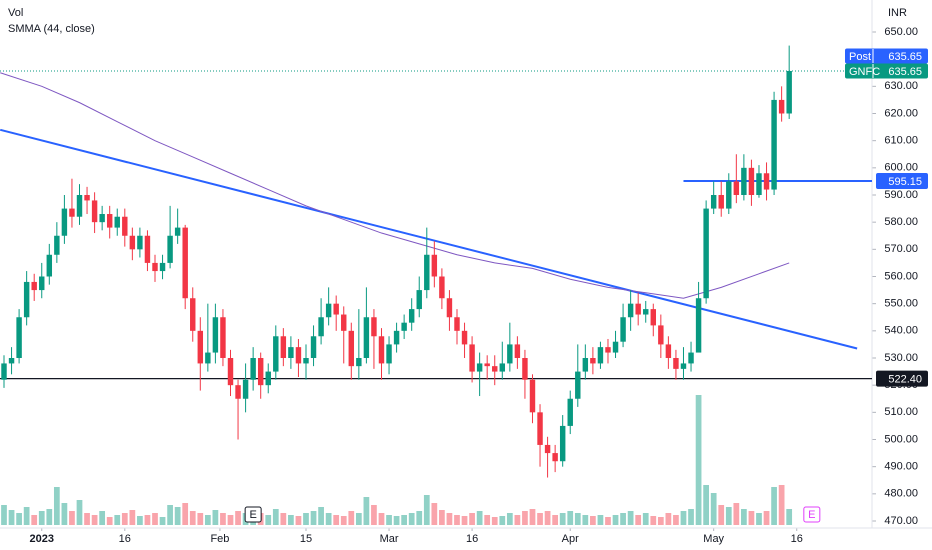  Describe the element at coordinates (252, 515) in the screenshot. I see `event-label: E` at that location.